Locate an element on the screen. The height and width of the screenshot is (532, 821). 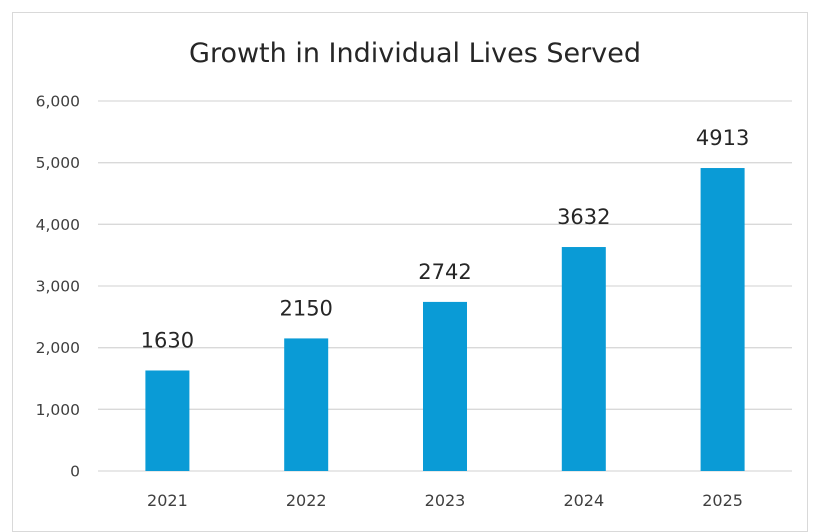
y-tick-label: 5,000 is located at coordinates (58, 163).